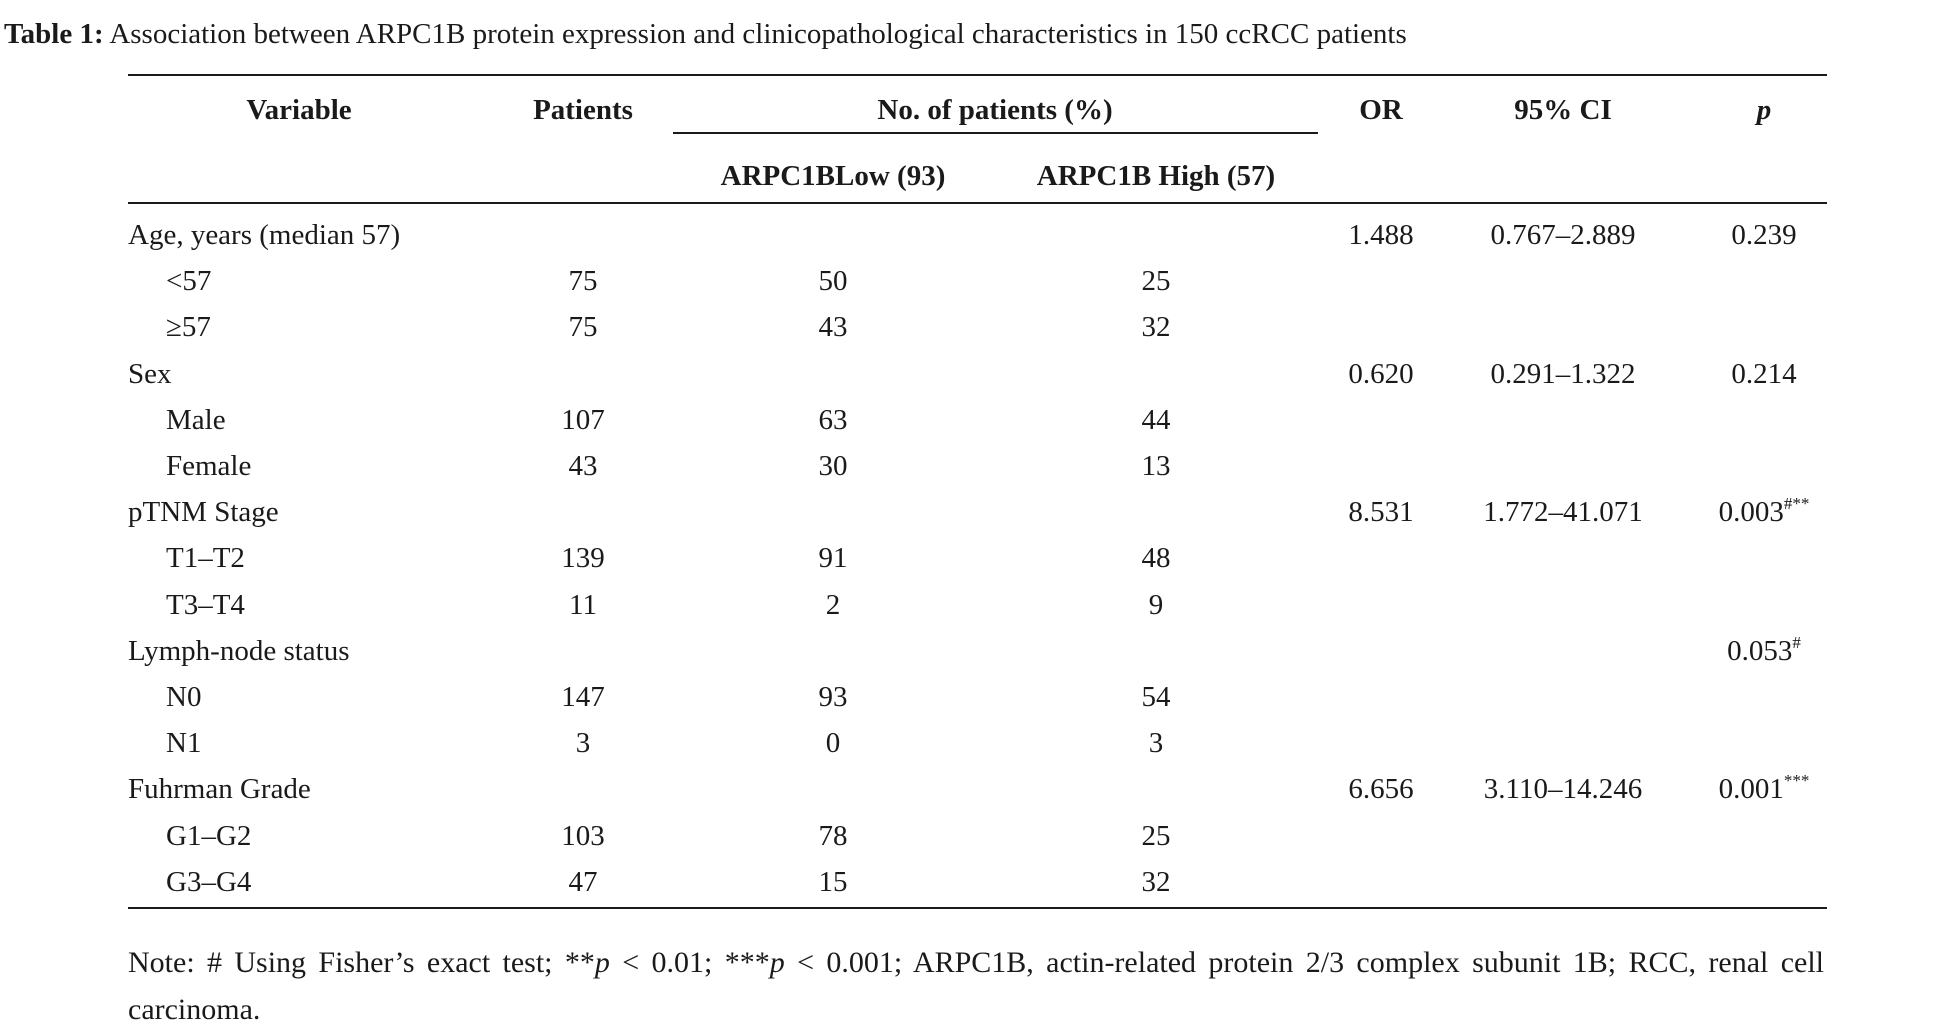  Describe the element at coordinates (1156, 558) in the screenshot. I see `high-cell: 48` at that location.